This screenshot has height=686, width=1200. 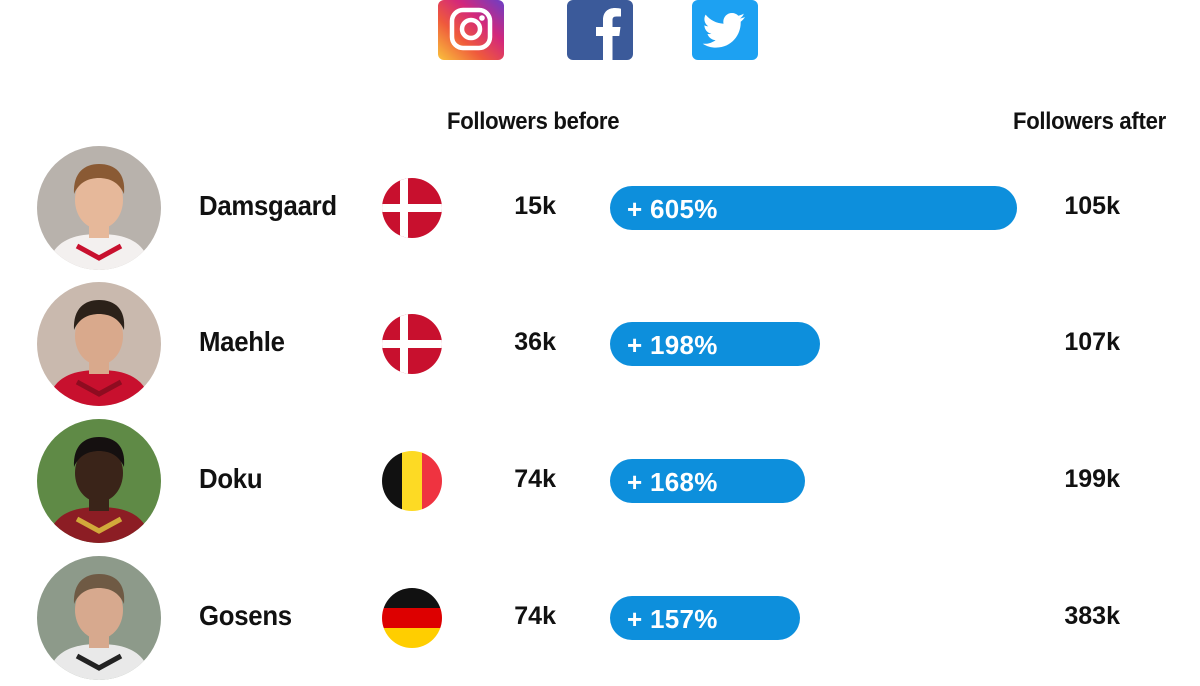 What do you see at coordinates (242, 341) in the screenshot?
I see `player-name: Maehle` at bounding box center [242, 341].